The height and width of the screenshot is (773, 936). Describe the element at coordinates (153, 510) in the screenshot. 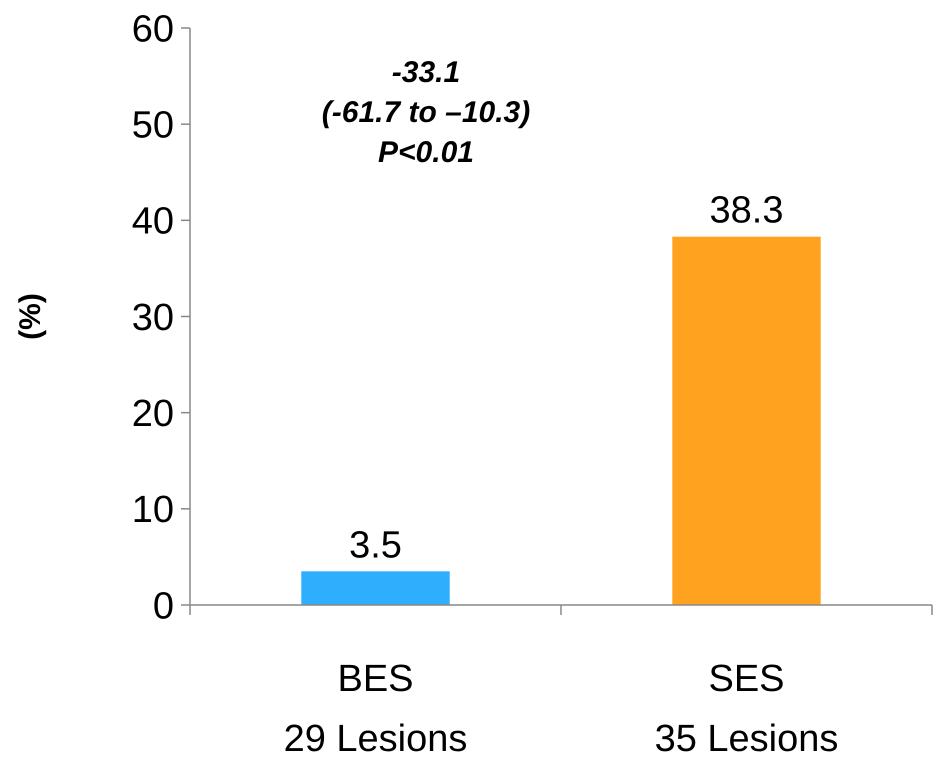

I see `y-tick-label: 10` at that location.